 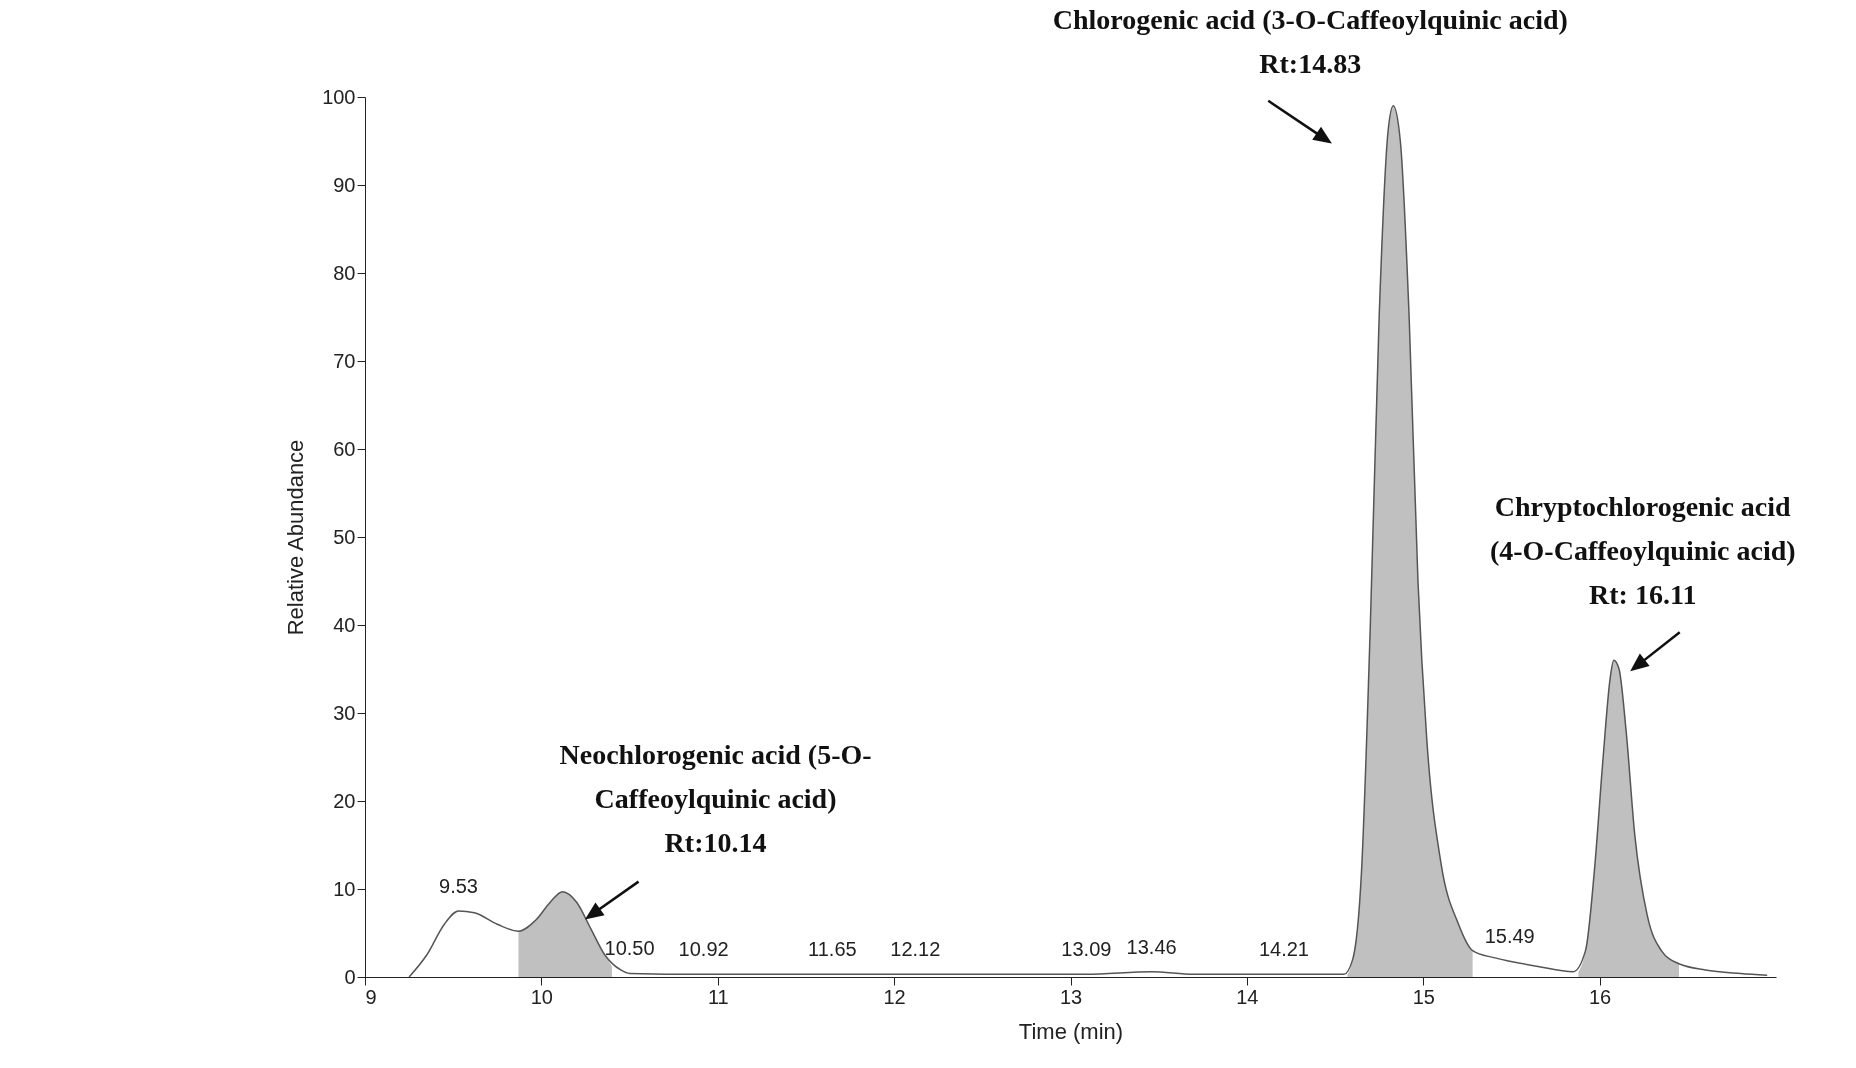 I want to click on annotation: 12.12, so click(x=915, y=949).